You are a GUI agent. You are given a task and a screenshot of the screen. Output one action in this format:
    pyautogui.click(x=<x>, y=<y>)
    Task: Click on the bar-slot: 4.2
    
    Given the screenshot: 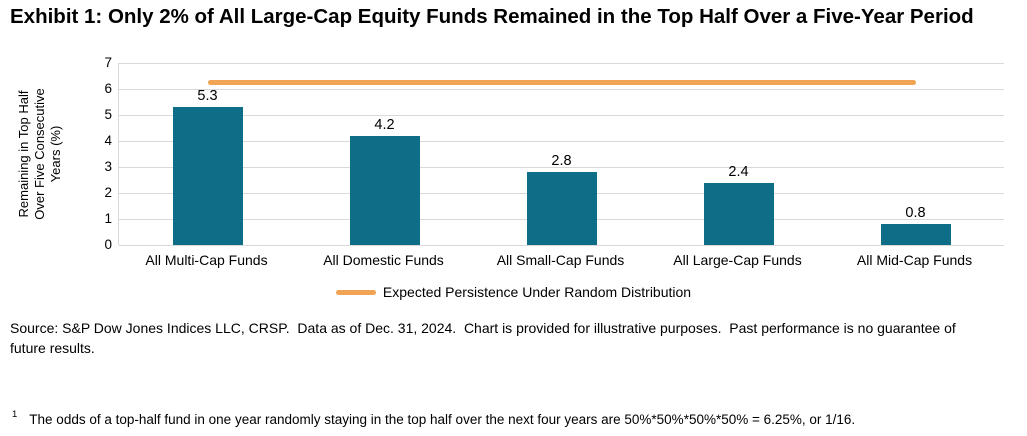 What is the action you would take?
    pyautogui.click(x=384, y=154)
    